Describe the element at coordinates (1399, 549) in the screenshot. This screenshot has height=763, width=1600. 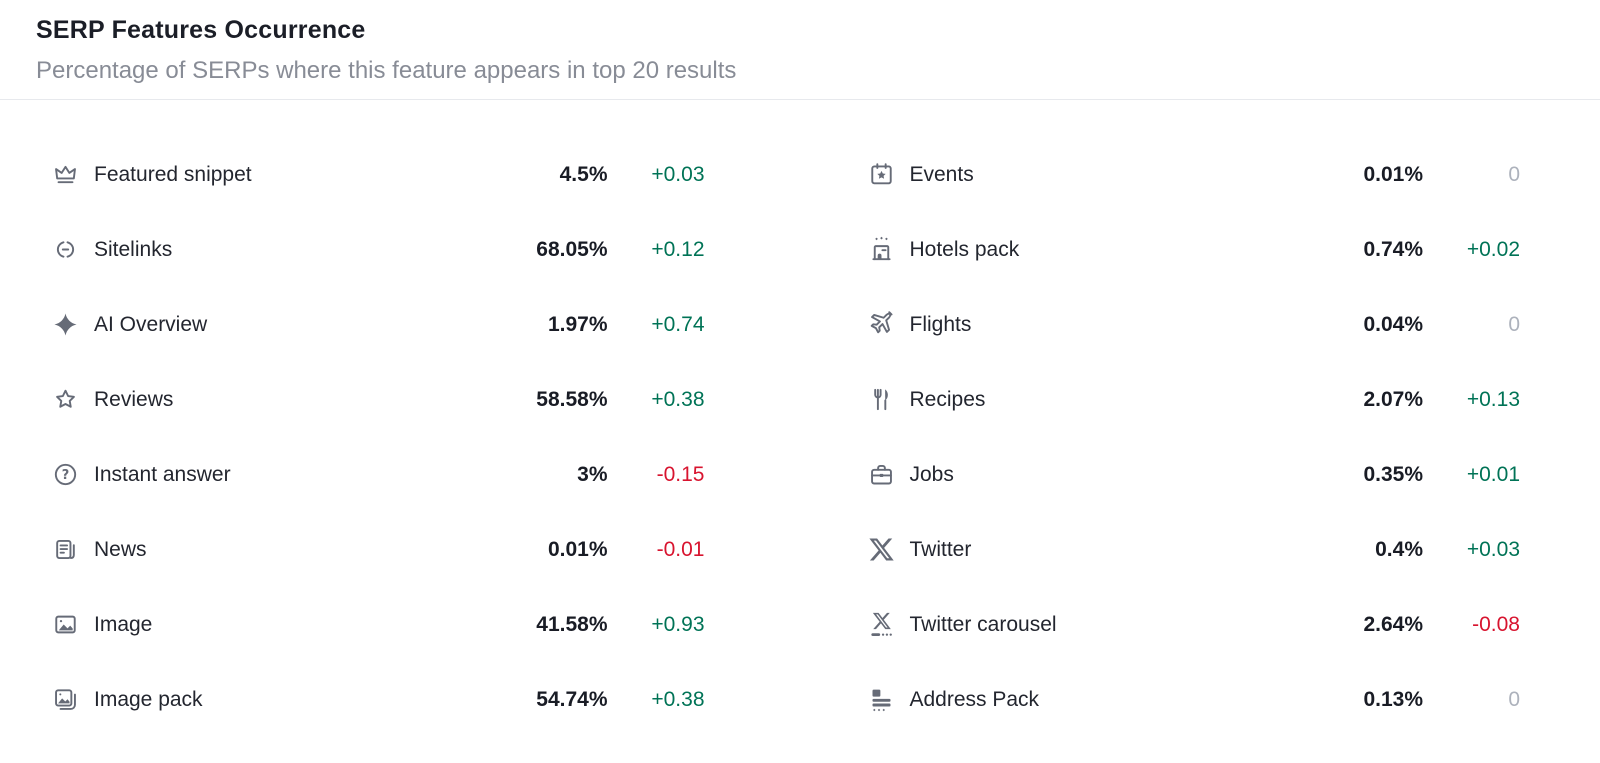
I see `feature-value: 0.4%` at that location.